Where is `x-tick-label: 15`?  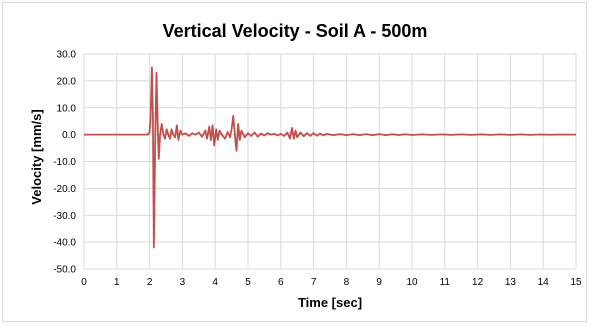
x-tick-label: 15 is located at coordinates (576, 282).